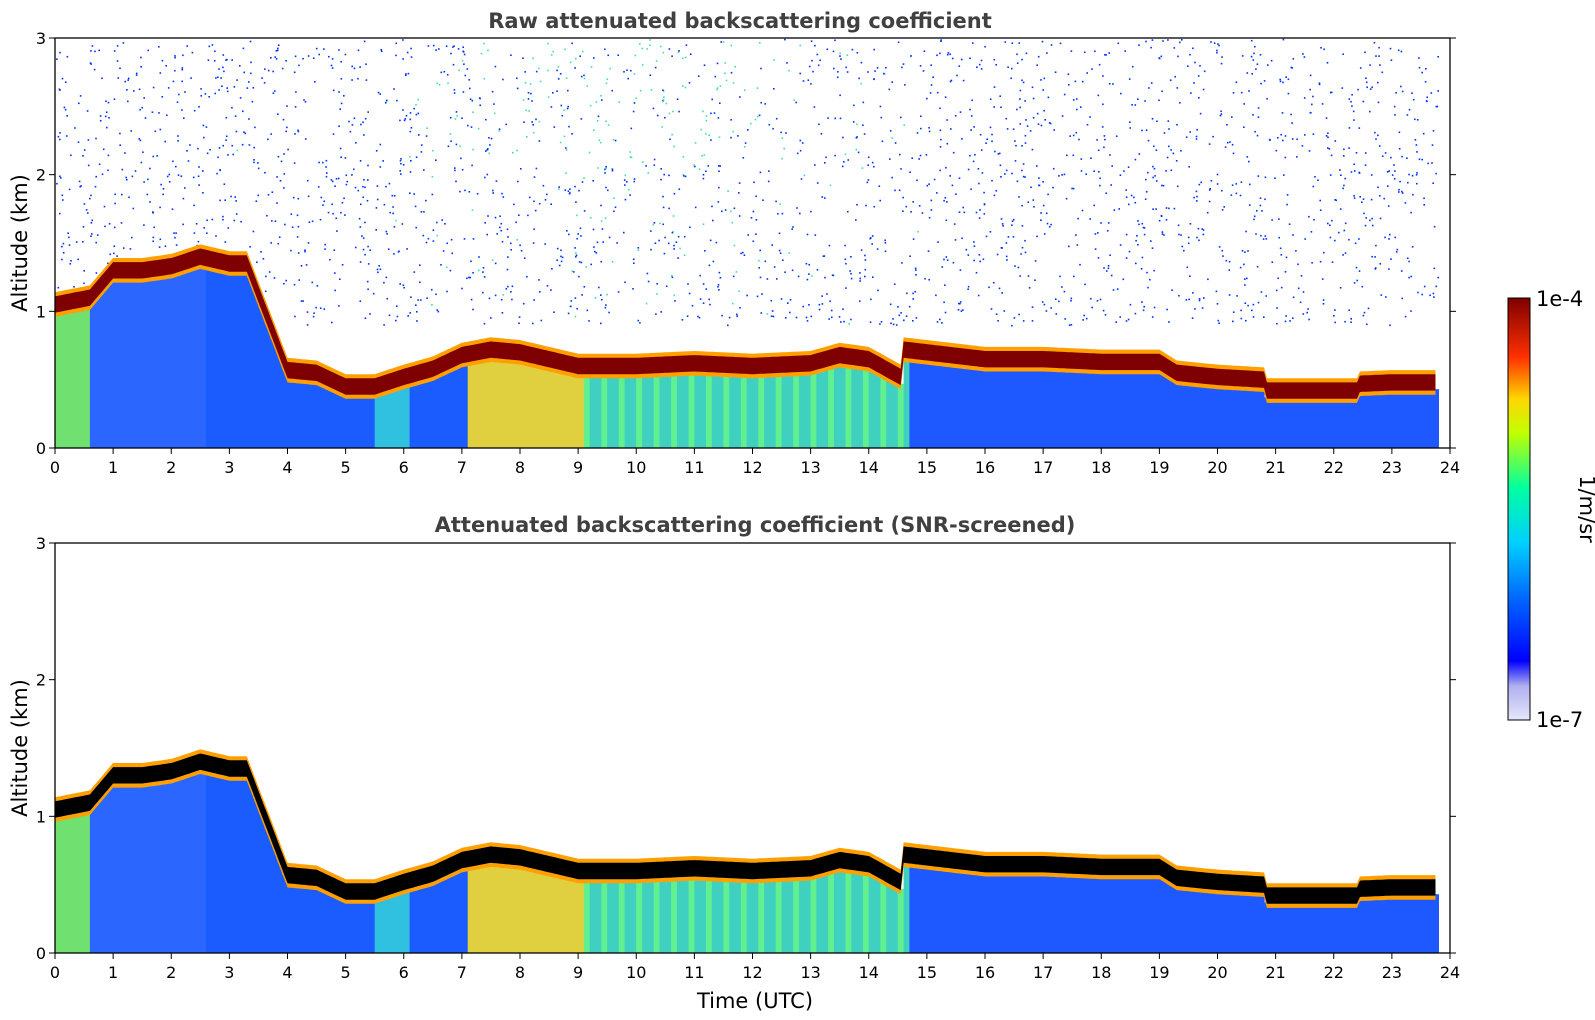 The width and height of the screenshot is (1595, 1020). I want to click on x-tick-label: 23, so click(1392, 467).